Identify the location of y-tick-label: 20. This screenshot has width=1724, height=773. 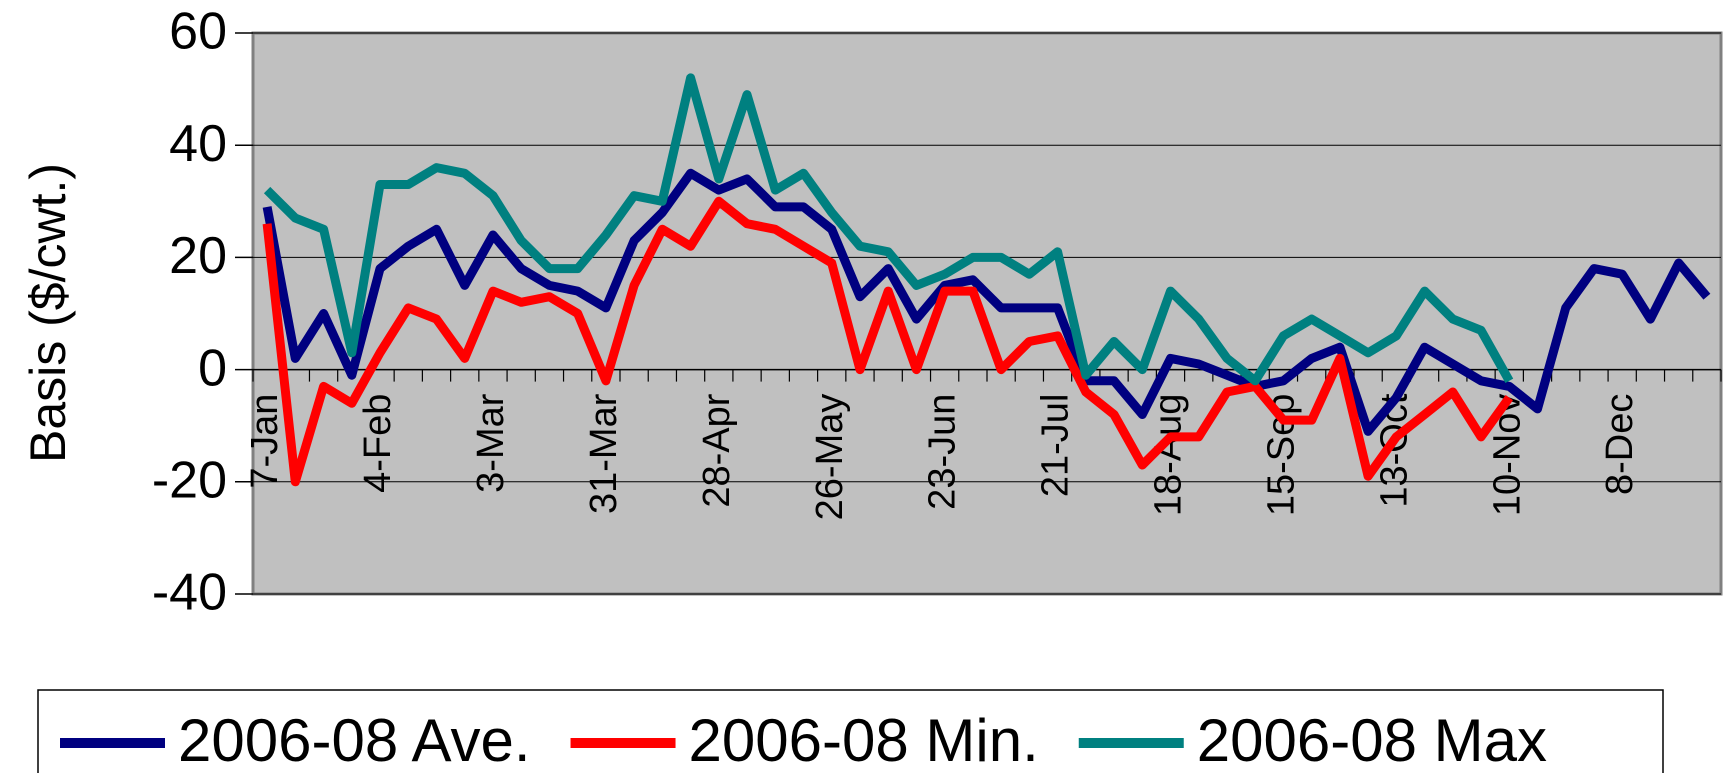
(198, 256).